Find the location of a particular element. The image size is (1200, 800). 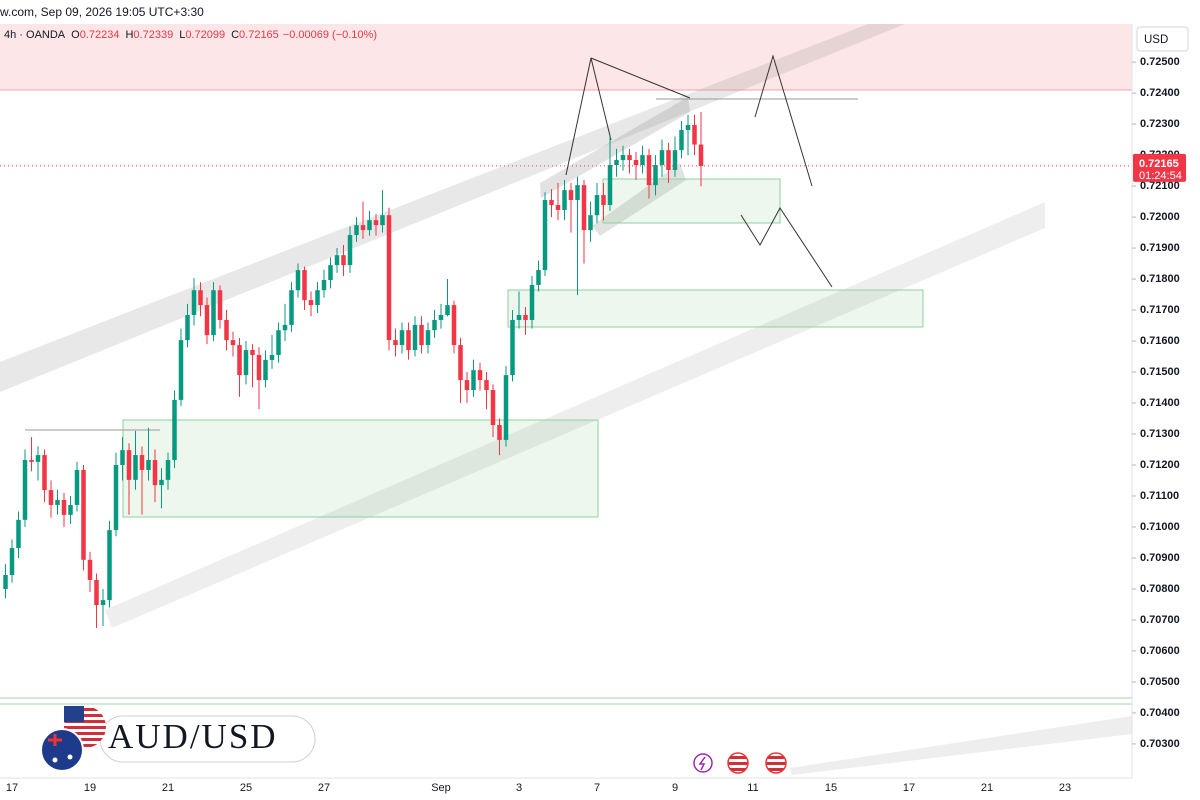

legend-value: 0.72339 is located at coordinates (153, 35).